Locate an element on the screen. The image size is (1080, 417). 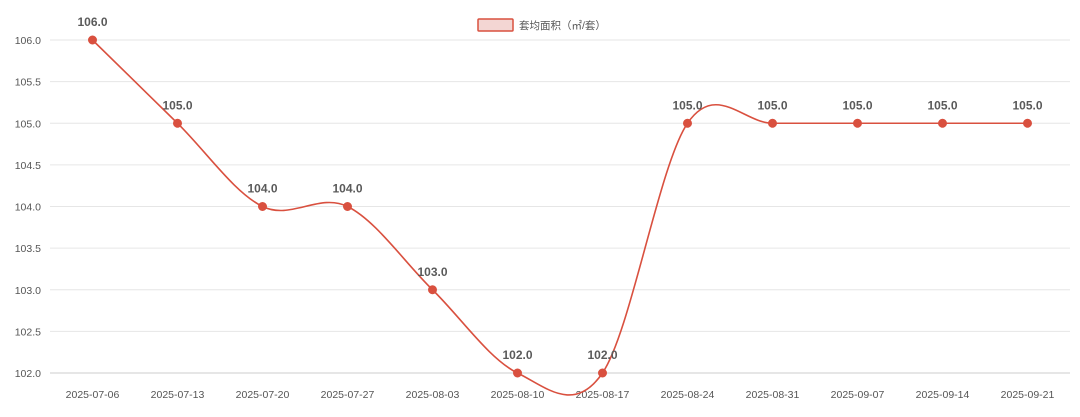
legend: 套均面积（㎡/套） is located at coordinates (541, 25).